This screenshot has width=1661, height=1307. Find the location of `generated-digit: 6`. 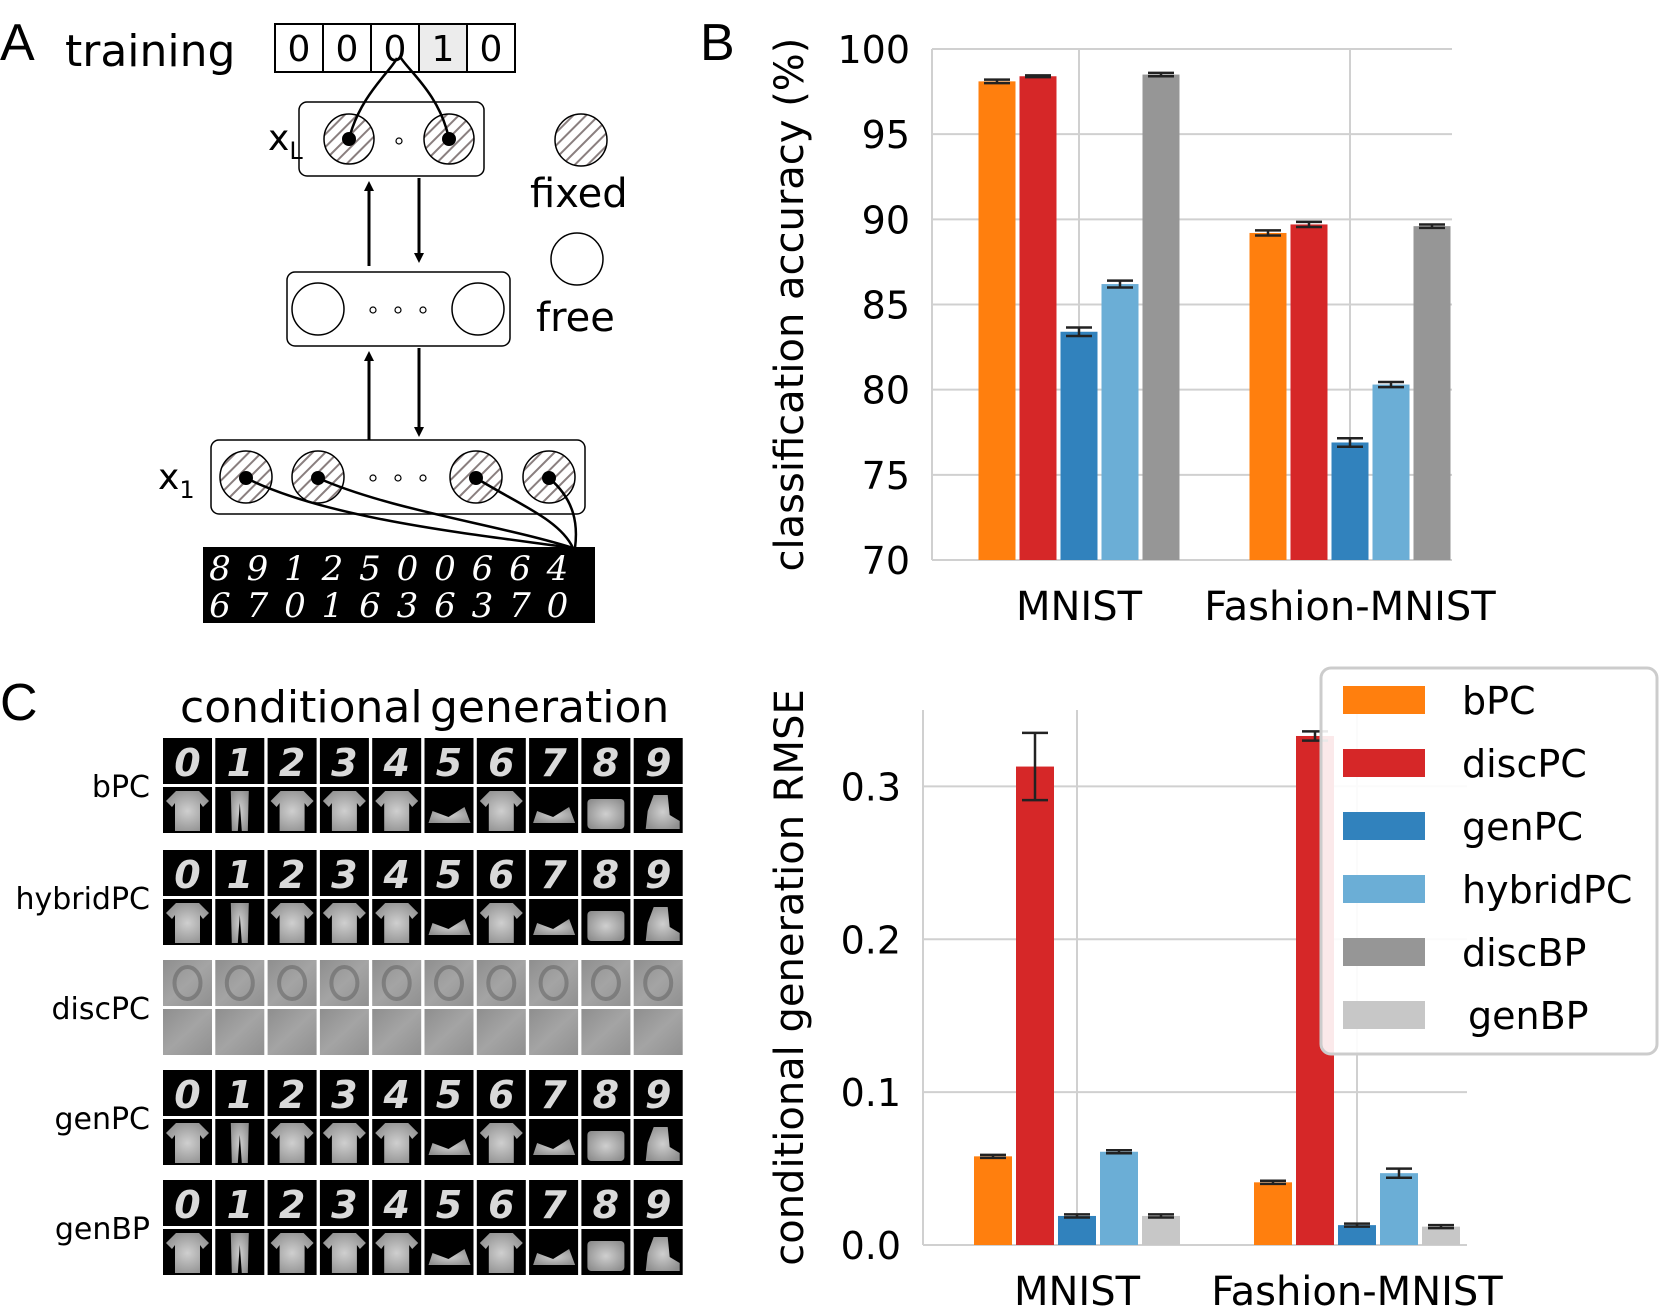

generated-digit: 6 is located at coordinates (501, 763).